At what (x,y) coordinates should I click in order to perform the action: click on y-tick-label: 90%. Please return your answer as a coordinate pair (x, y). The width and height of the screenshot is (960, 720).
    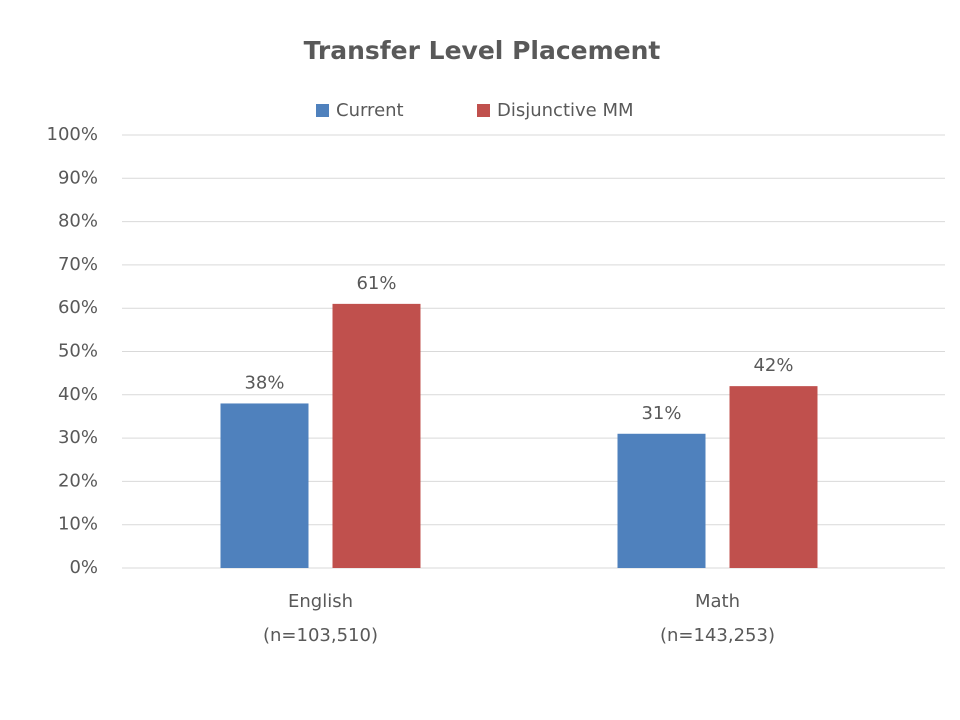
    Looking at the image, I should click on (78, 177).